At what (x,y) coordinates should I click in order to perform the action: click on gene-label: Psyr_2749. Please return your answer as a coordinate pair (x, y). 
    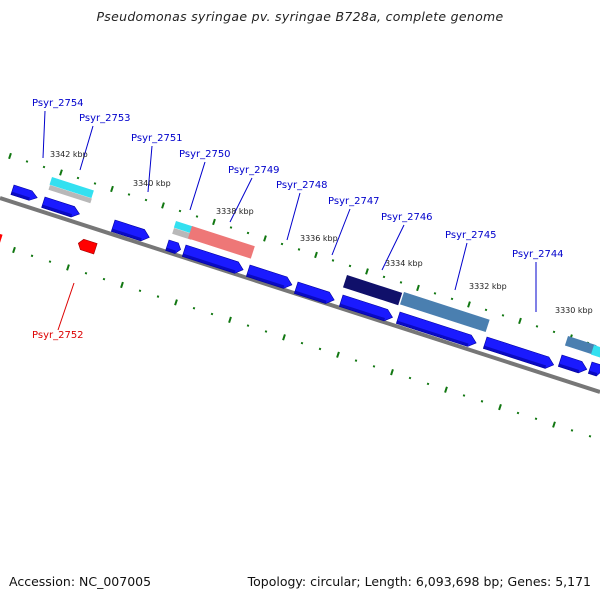
    Looking at the image, I should click on (254, 170).